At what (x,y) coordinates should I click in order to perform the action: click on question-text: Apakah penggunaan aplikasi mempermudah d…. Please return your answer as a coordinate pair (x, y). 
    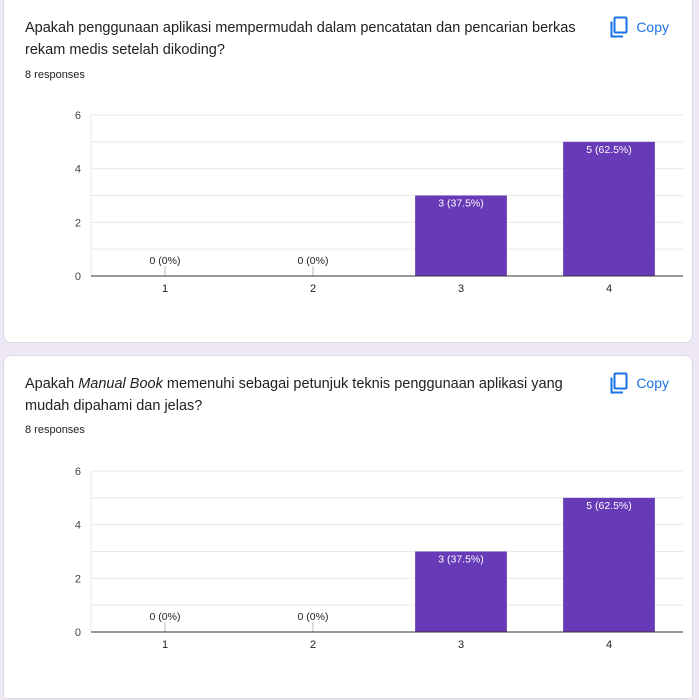
    Looking at the image, I should click on (300, 39).